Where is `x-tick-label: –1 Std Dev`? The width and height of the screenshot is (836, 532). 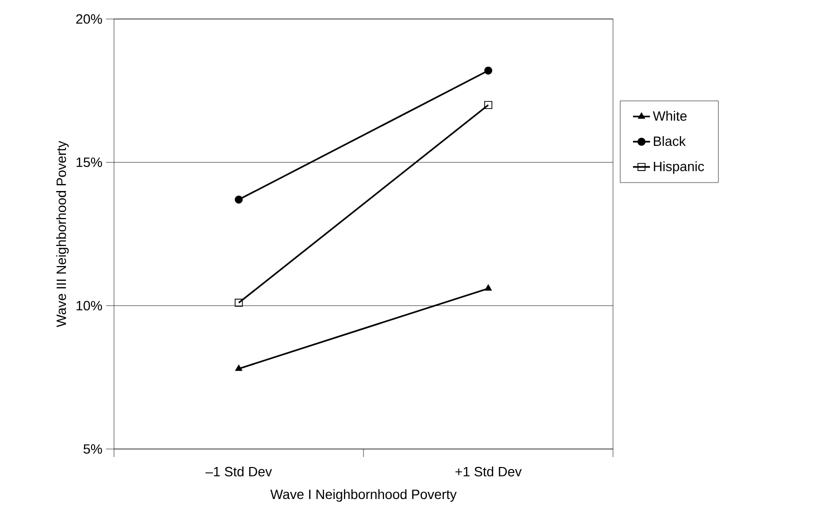 x-tick-label: –1 Std Dev is located at coordinates (238, 471).